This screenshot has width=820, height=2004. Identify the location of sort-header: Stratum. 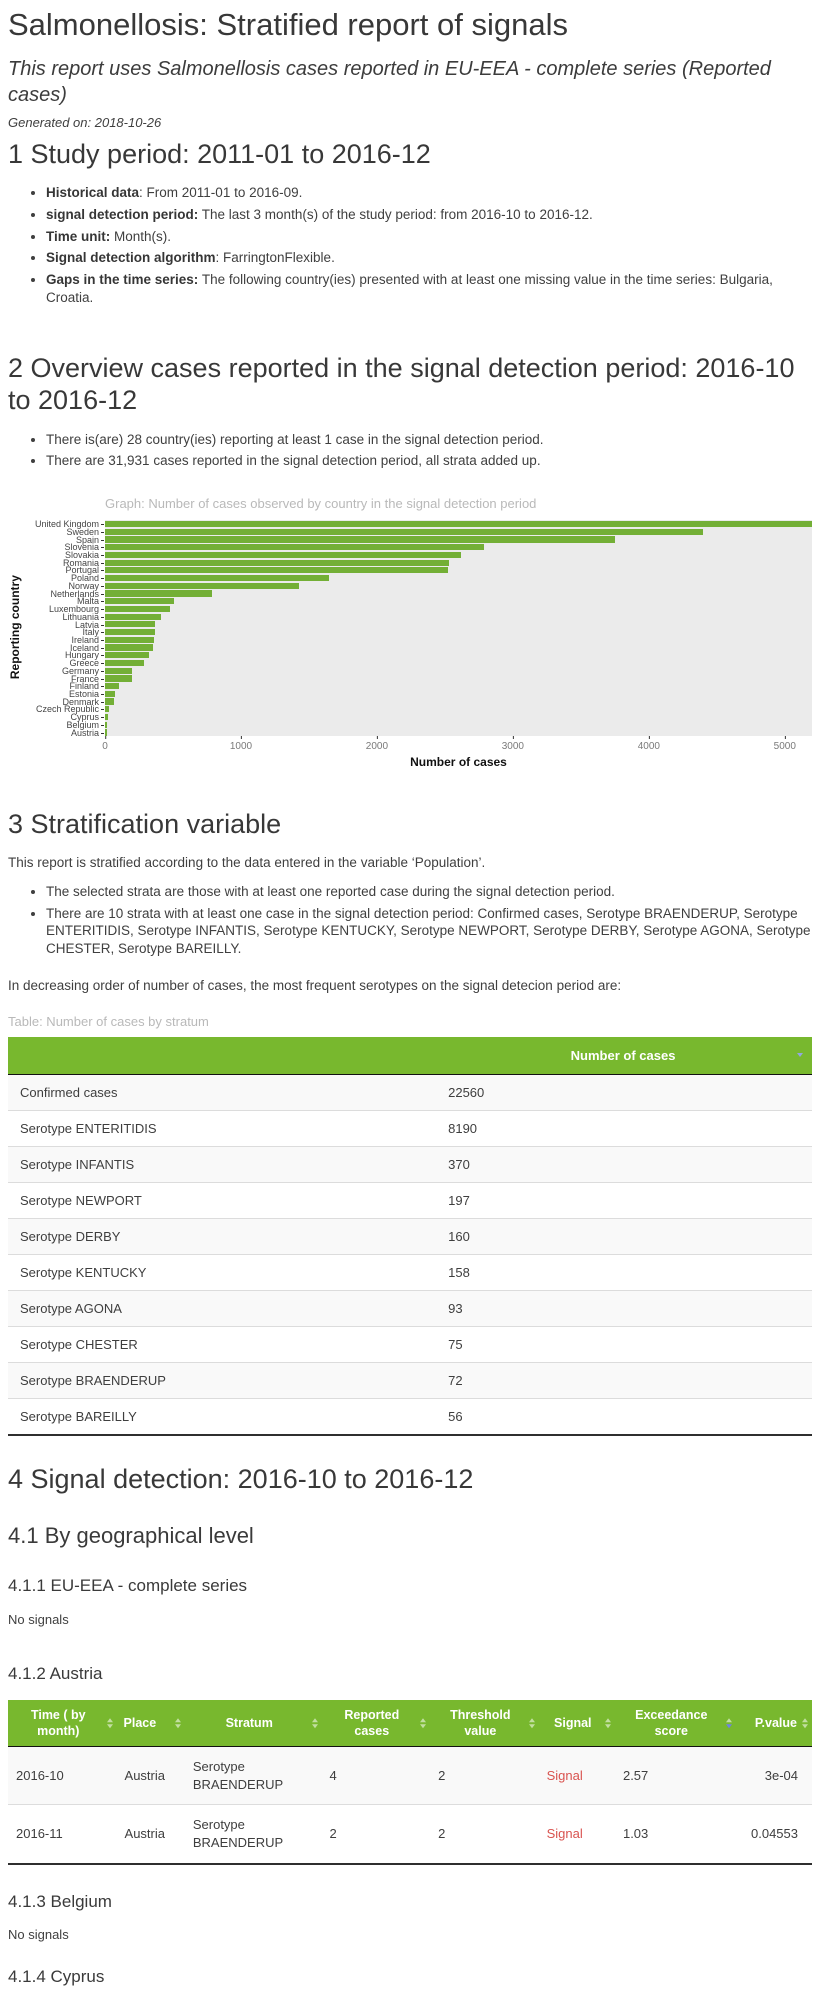
(253, 1723).